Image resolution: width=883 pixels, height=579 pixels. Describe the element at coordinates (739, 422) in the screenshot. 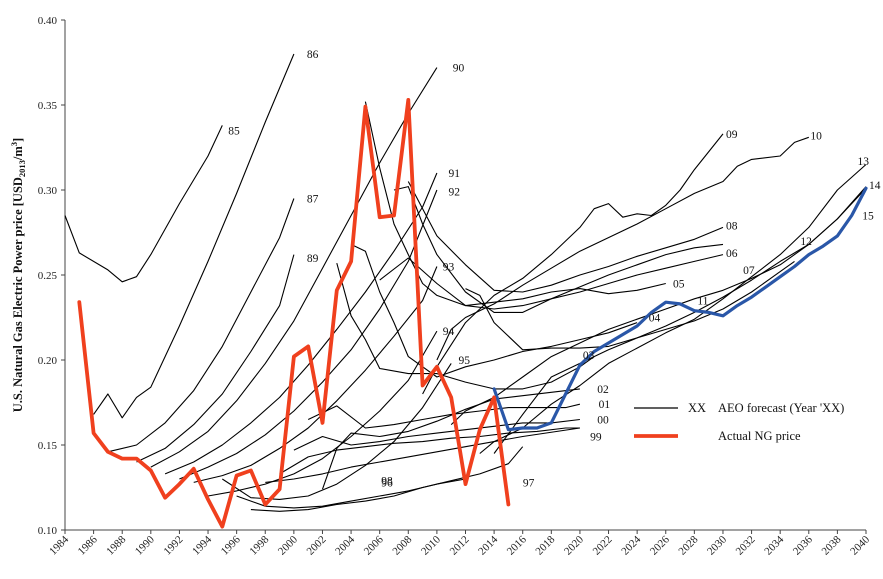

I see `legend: XX AEO forecast (Year 'XX) Actual NG price` at that location.